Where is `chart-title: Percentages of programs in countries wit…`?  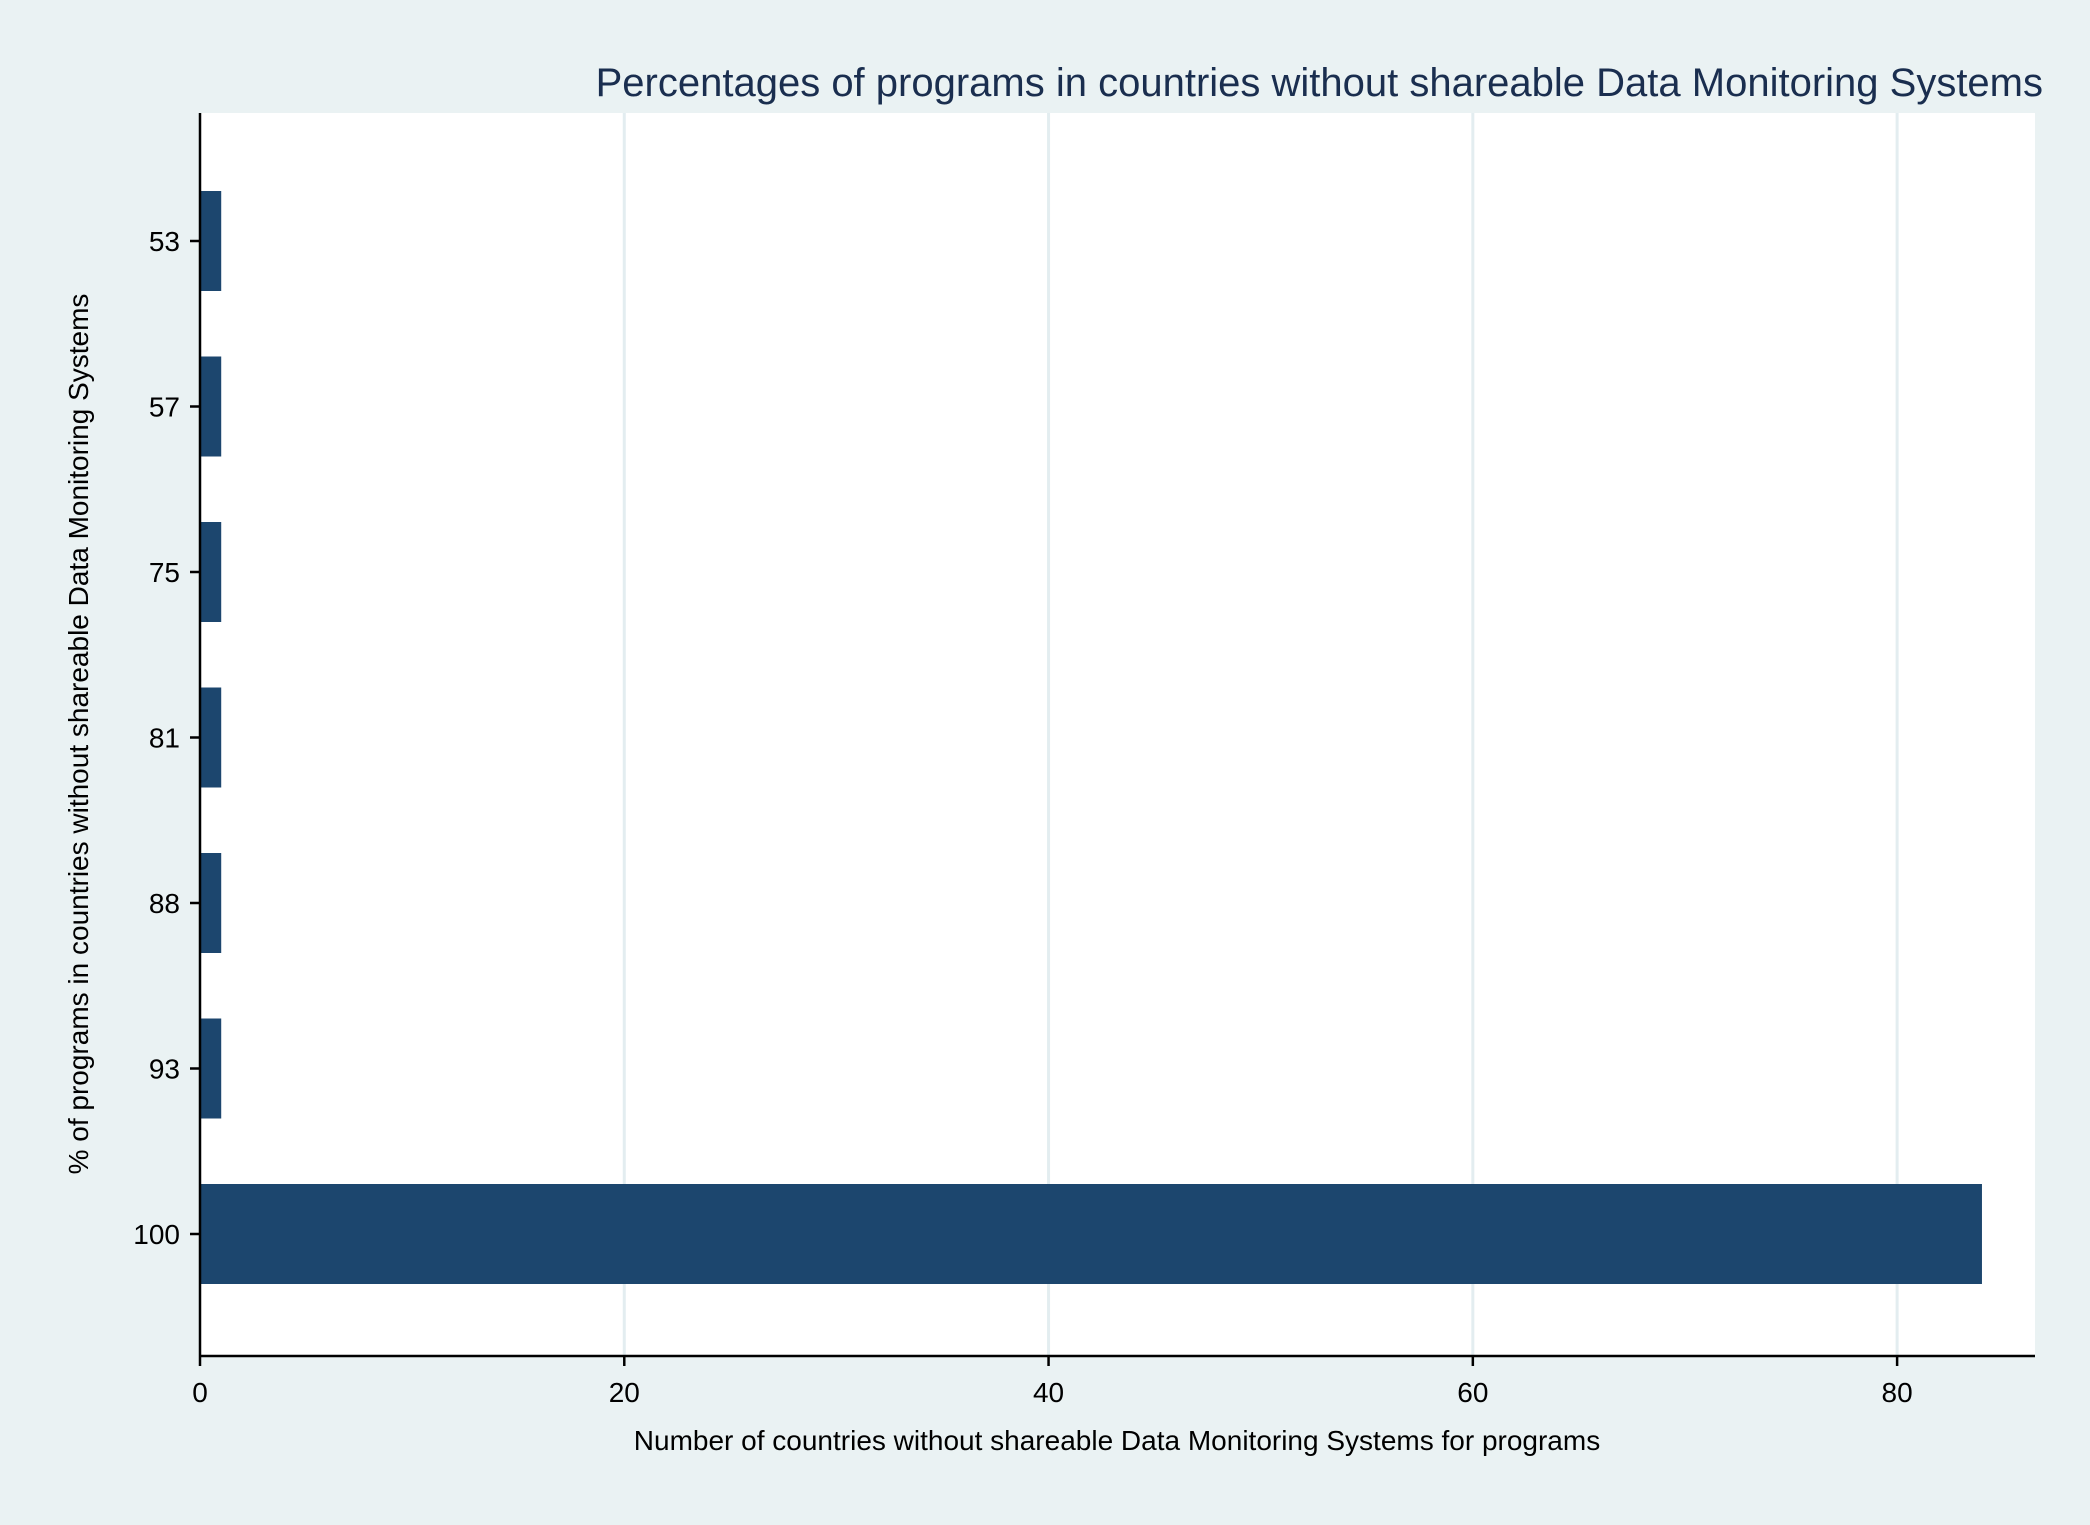 chart-title: Percentages of programs in countries wit… is located at coordinates (1319, 83).